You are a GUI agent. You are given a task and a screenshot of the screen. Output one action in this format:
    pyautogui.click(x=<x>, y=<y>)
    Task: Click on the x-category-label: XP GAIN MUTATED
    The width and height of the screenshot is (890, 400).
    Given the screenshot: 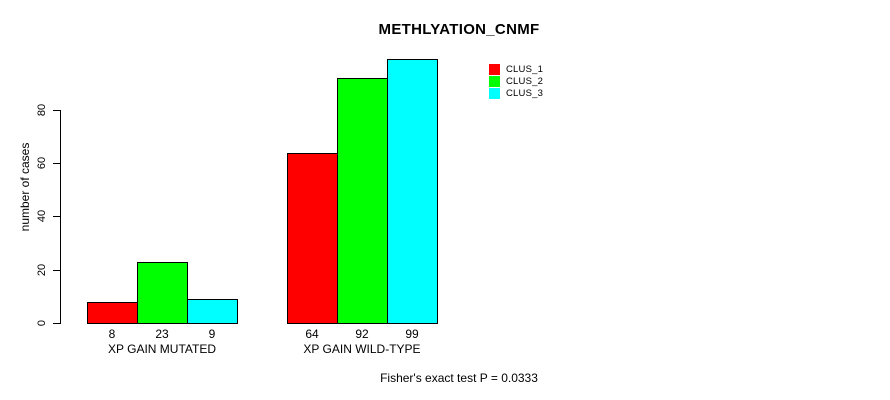 What is the action you would take?
    pyautogui.click(x=161, y=349)
    